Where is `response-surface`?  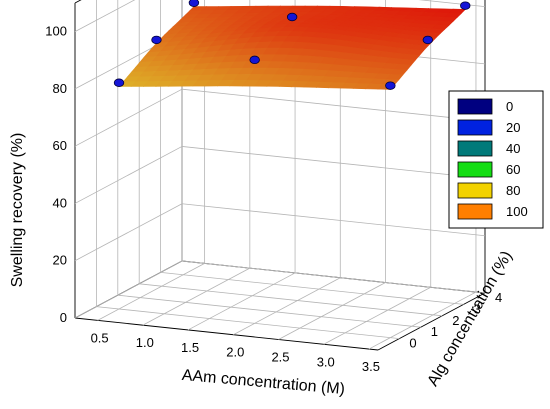
response-surface is located at coordinates (292, 47).